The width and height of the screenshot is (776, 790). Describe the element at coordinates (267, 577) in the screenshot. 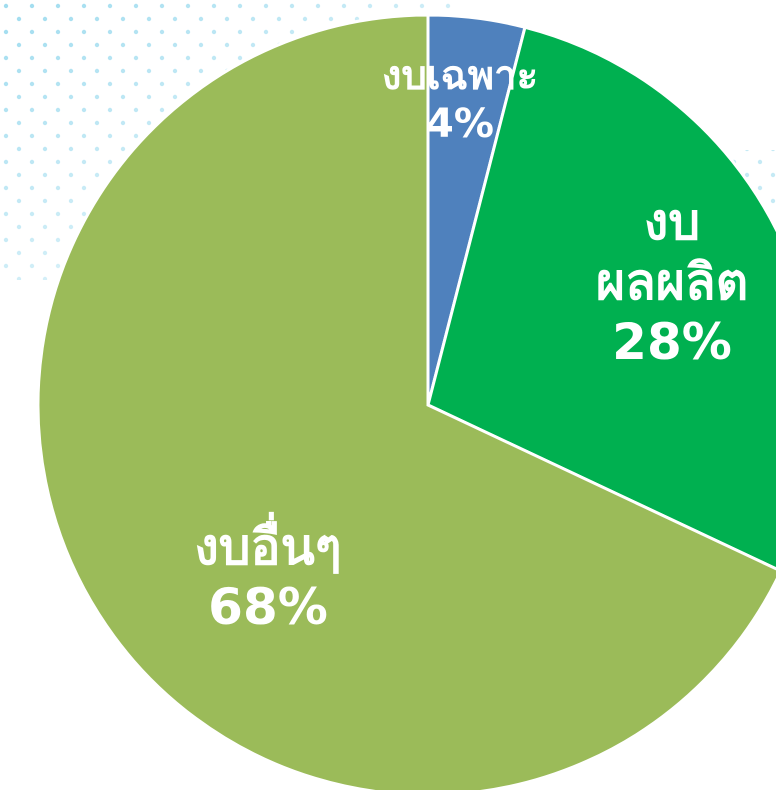

I see `slice-label: งบอื่นๆ 68%` at that location.